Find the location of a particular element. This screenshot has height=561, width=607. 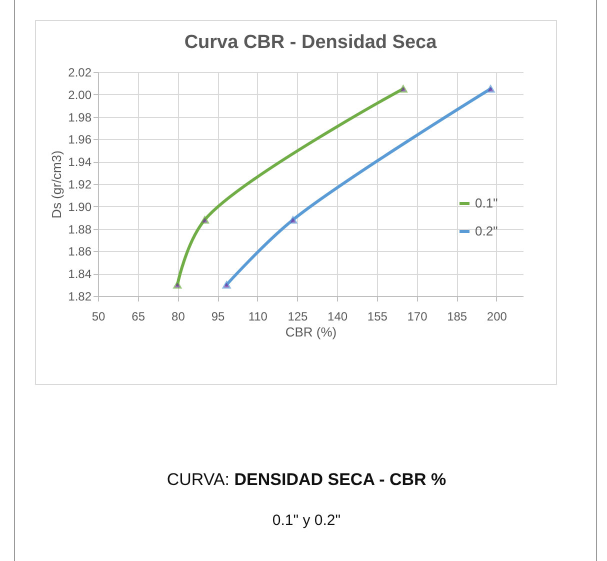

x-tick-label: 65 is located at coordinates (139, 317).